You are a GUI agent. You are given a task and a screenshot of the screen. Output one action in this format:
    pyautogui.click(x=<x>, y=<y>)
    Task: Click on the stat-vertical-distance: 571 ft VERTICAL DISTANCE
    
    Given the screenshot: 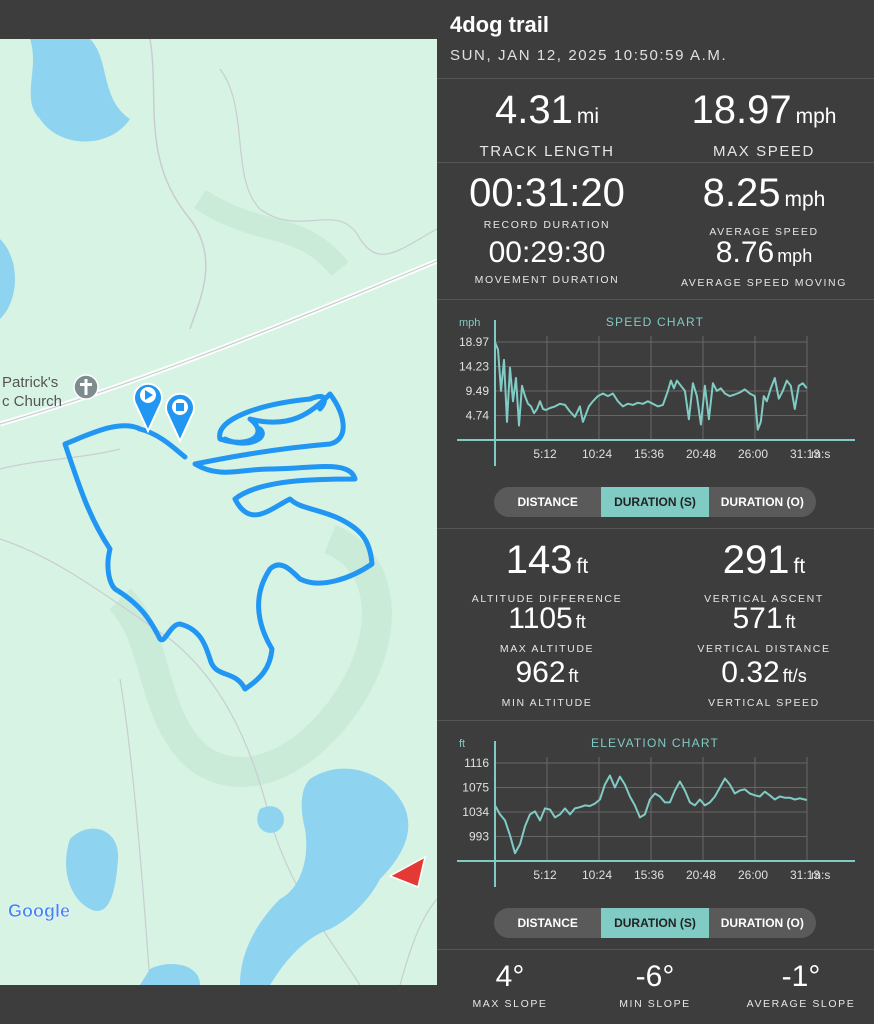 What is the action you would take?
    pyautogui.click(x=764, y=629)
    